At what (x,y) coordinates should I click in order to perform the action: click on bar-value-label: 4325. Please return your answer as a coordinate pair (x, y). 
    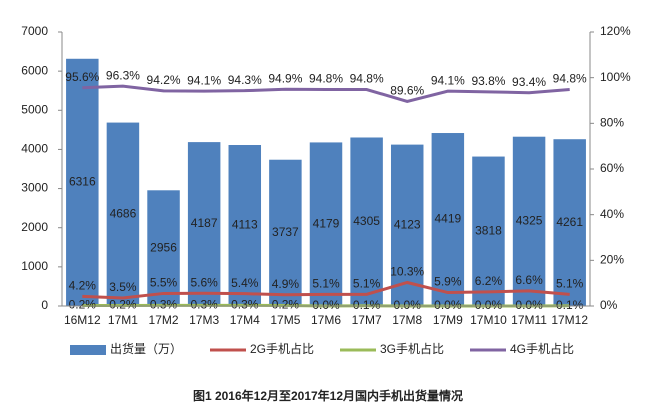
    Looking at the image, I should click on (529, 221).